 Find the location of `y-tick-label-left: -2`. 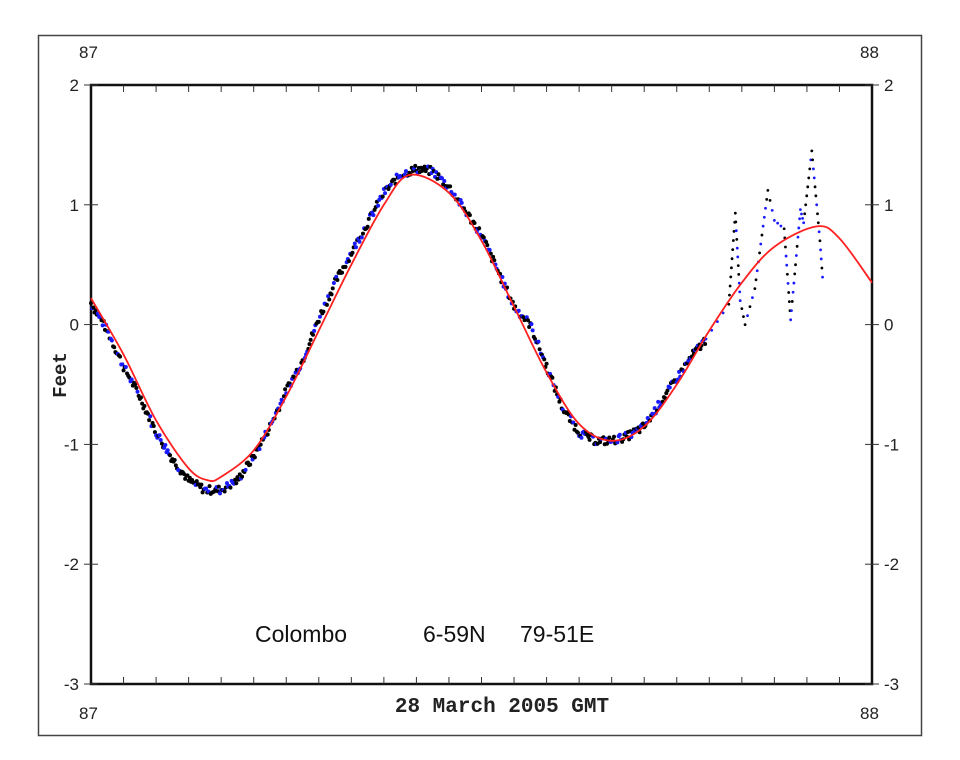

y-tick-label-left: -2 is located at coordinates (71, 564).